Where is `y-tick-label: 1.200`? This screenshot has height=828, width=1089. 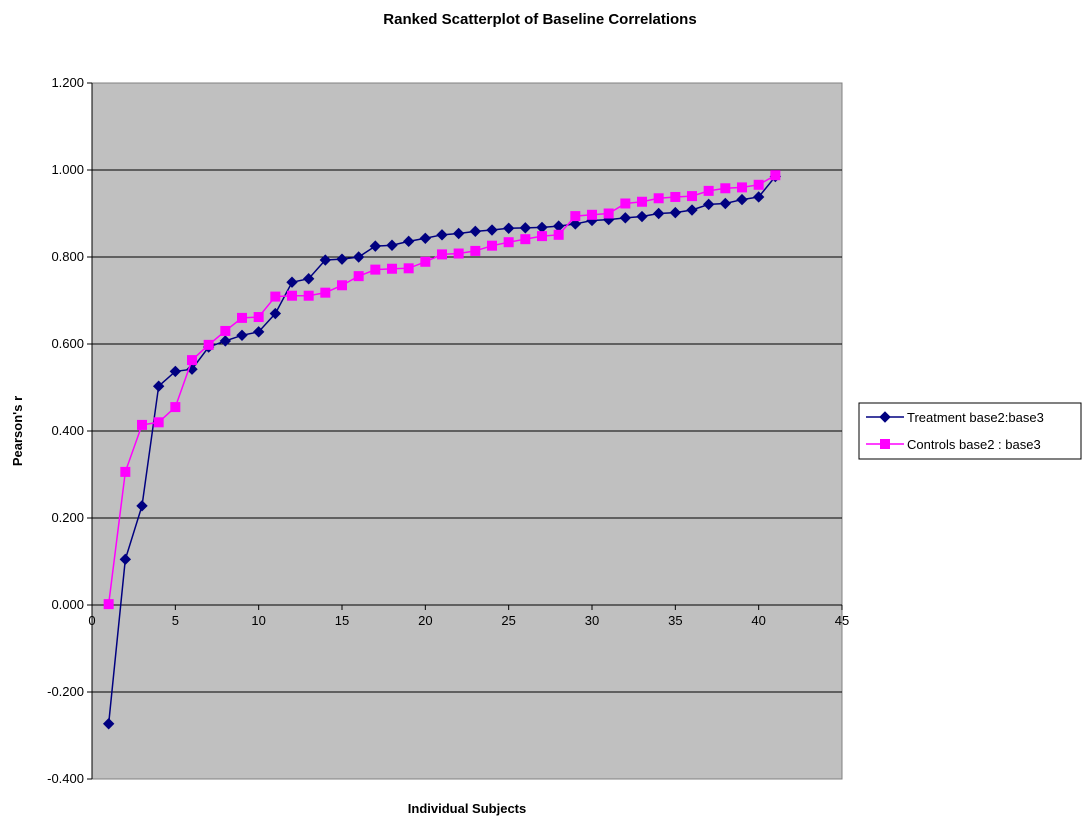
y-tick-label: 1.200 is located at coordinates (67, 82).